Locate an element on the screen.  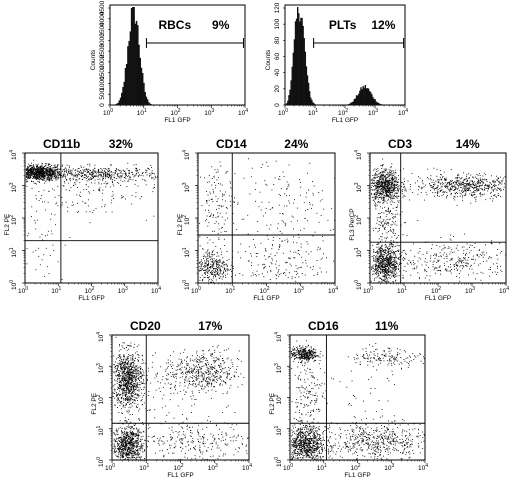
y-tick-label: 2500 is located at coordinates (102, 51).